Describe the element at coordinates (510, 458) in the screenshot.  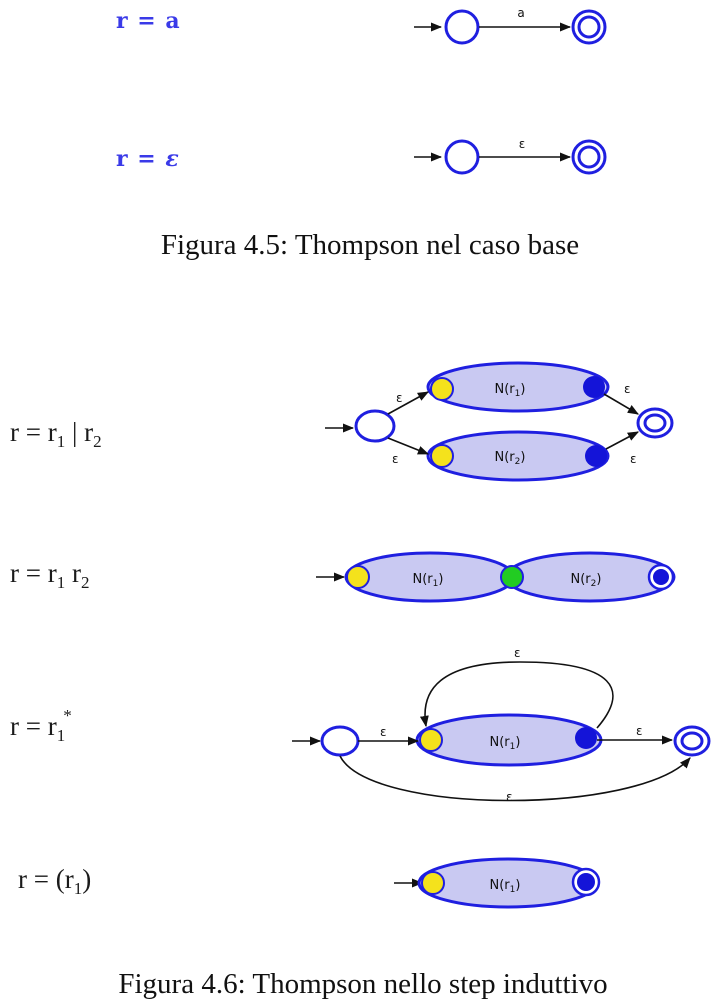
I see `union-bottom-label: N(r2)` at that location.